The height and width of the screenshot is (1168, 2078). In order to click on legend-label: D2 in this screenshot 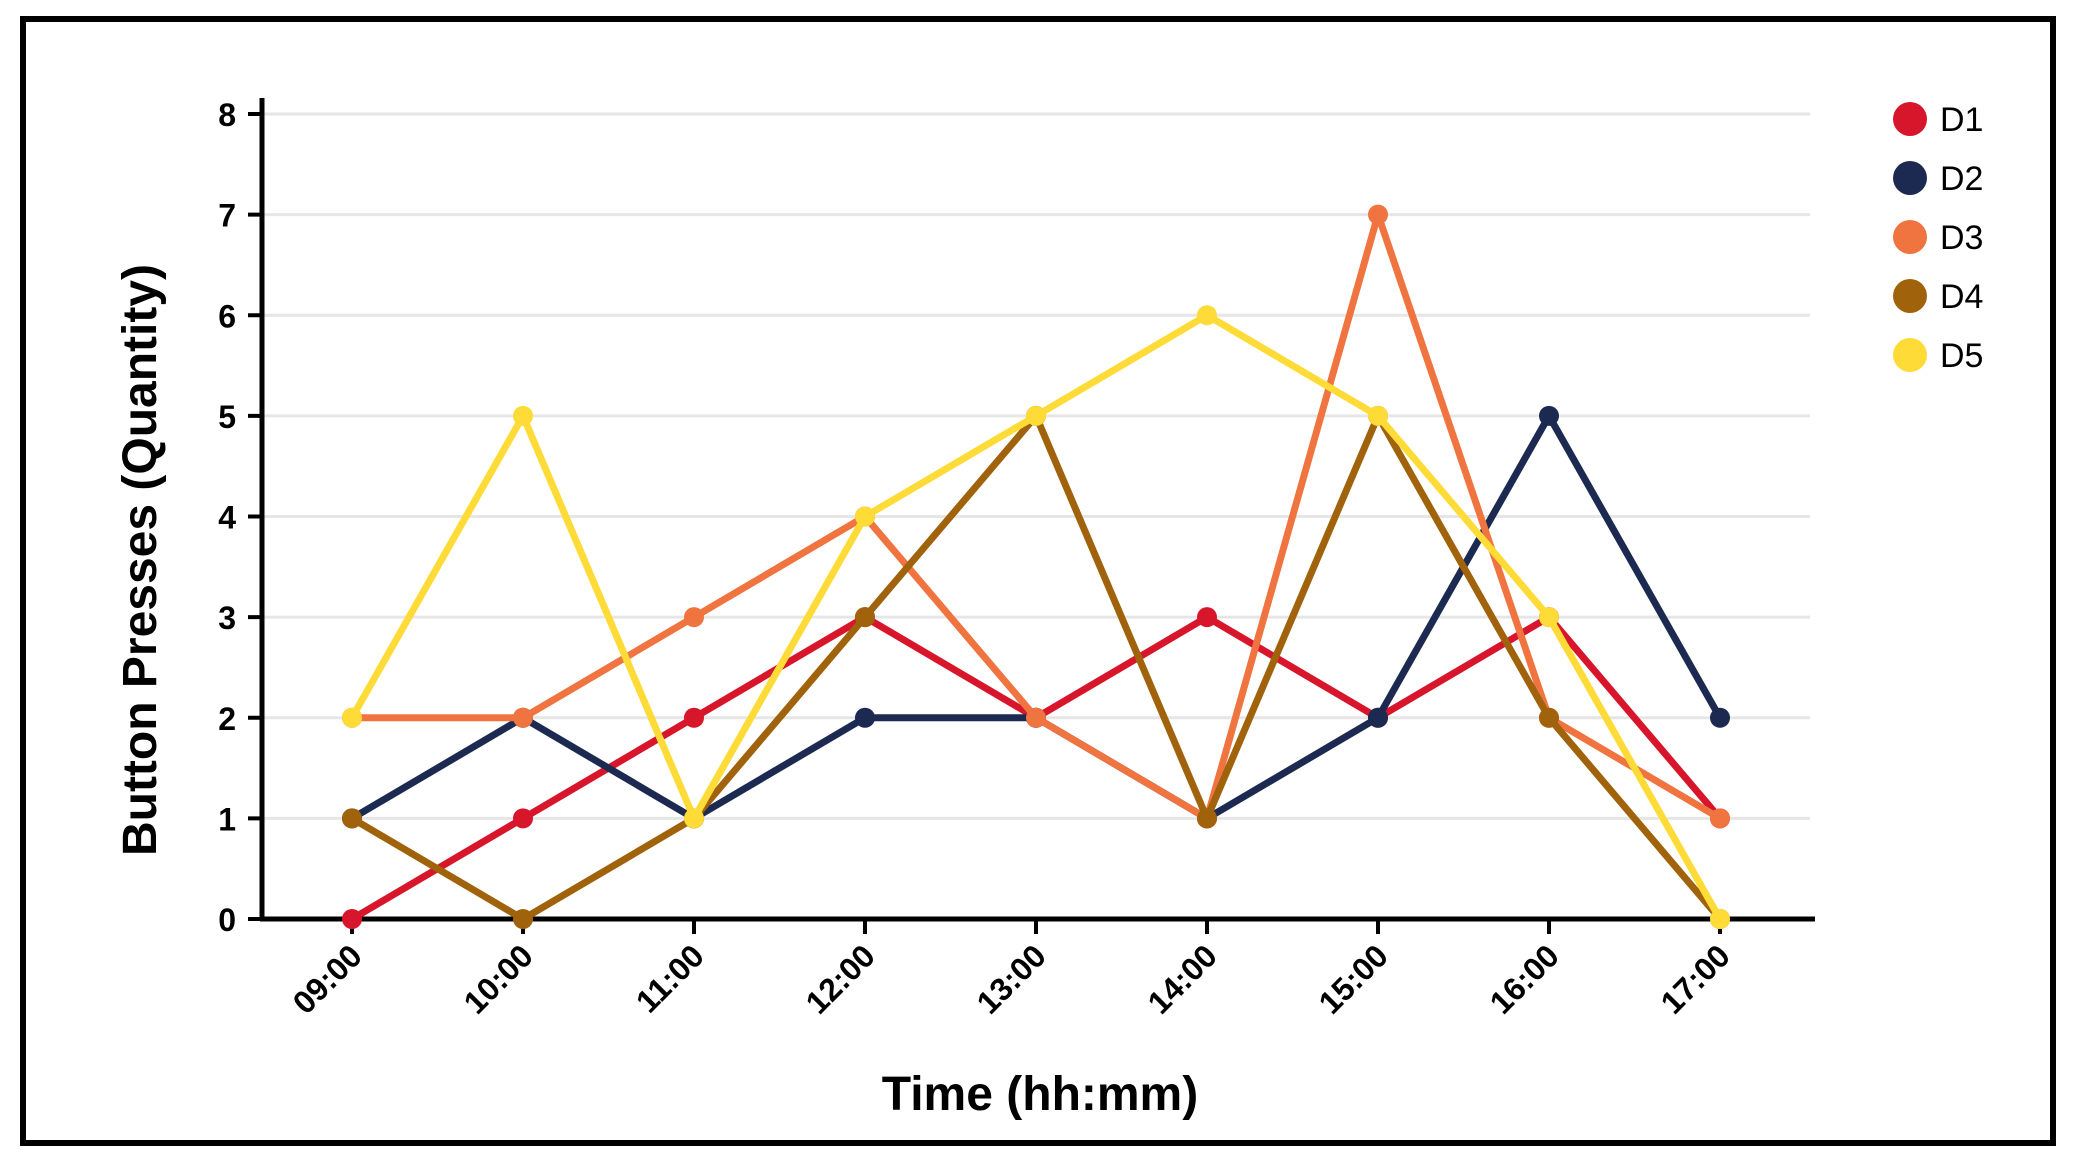, I will do `click(1961, 179)`.